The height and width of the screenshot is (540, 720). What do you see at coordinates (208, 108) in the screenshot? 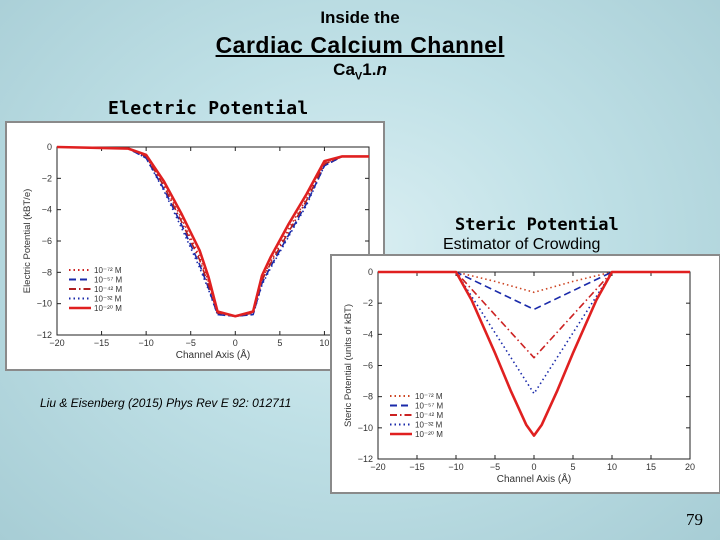
I see `electric-potential-label: Electric Potential` at bounding box center [208, 108].